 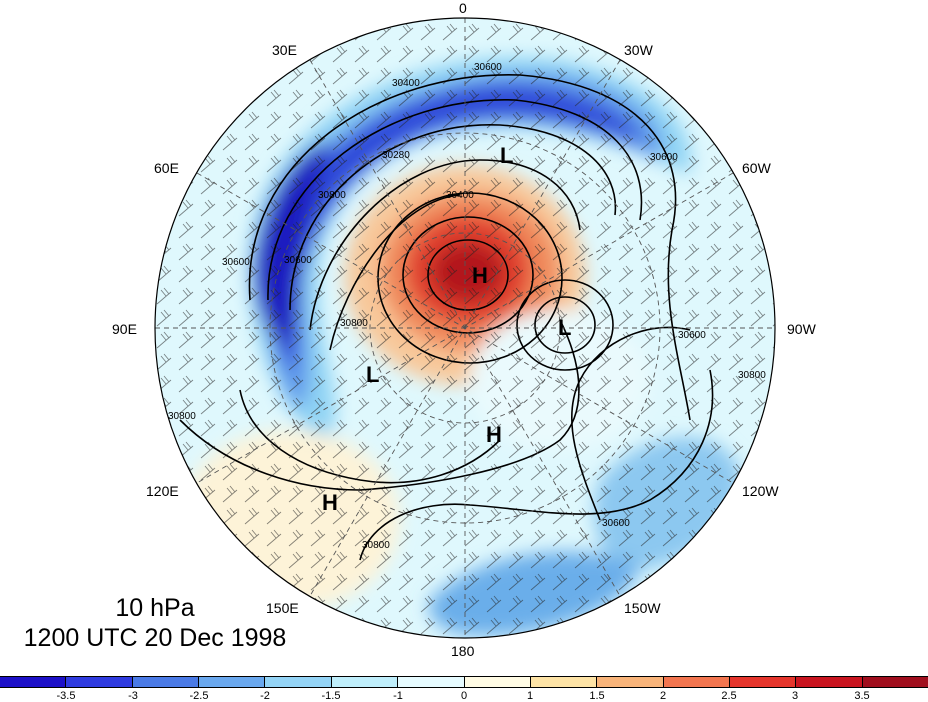 I want to click on colorbar-tick-label: 1.5, so click(x=597, y=696).